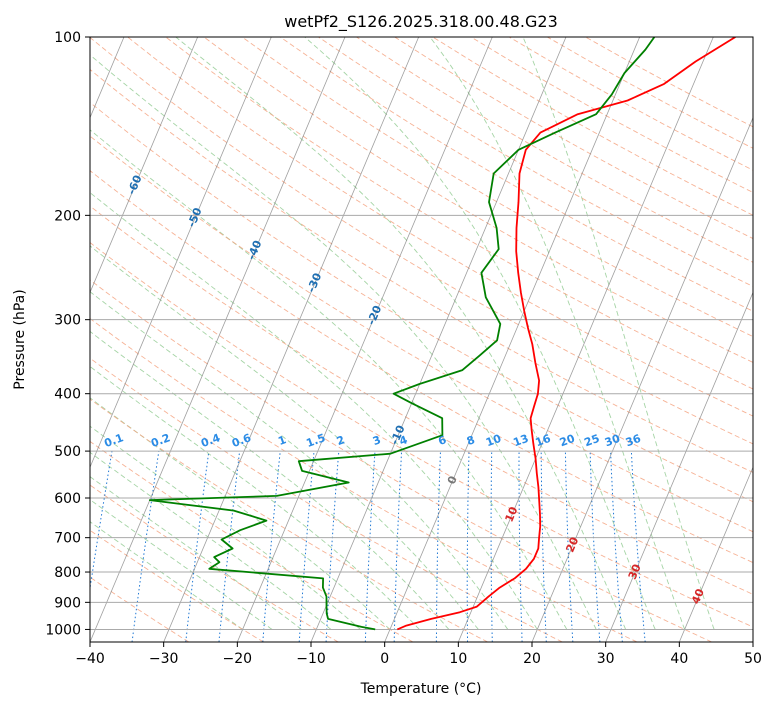 The image size is (775, 708). Describe the element at coordinates (443, 440) in the screenshot. I see `mixing-ratio-label: 6` at that location.